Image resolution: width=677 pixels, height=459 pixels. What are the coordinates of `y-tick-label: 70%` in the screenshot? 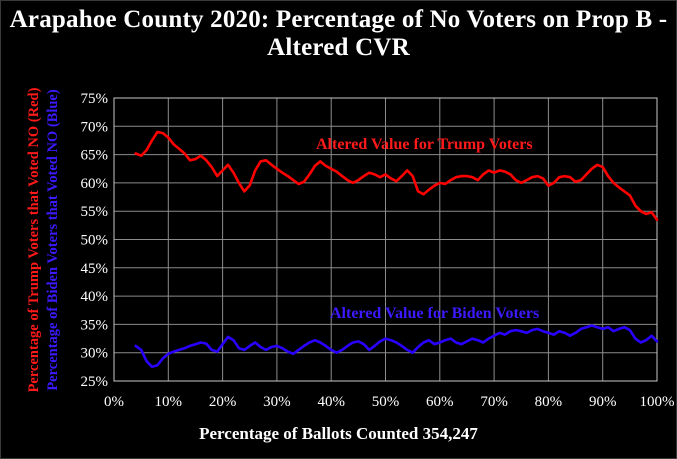 It's located at (95, 127).